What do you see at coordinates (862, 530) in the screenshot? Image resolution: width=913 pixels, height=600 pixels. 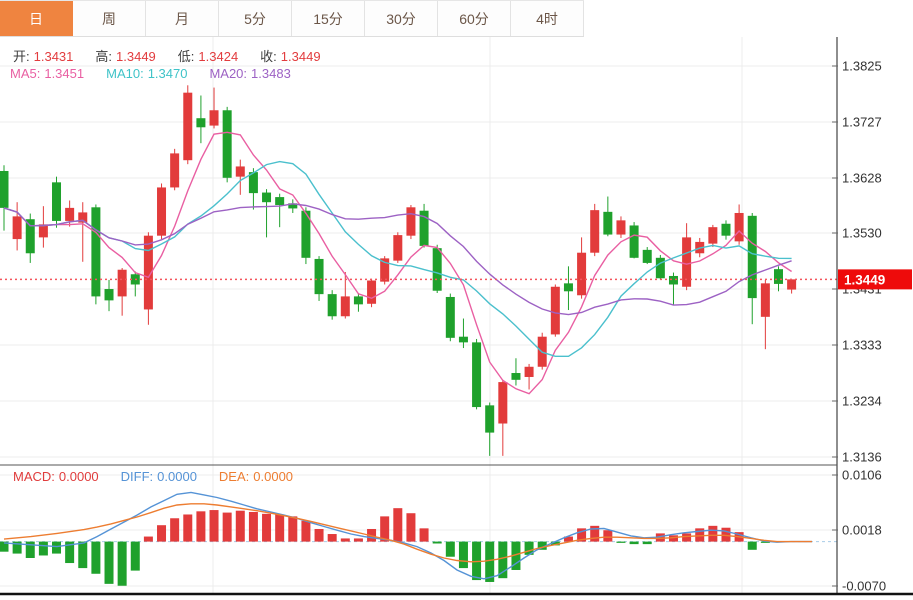 I see `axis-tick-label: 0.0018` at bounding box center [862, 530].